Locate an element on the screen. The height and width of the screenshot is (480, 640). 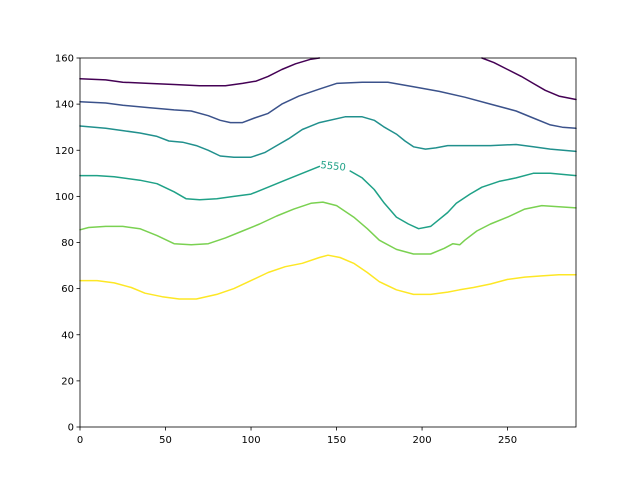
x-tick-label: 50 is located at coordinates (165, 440).